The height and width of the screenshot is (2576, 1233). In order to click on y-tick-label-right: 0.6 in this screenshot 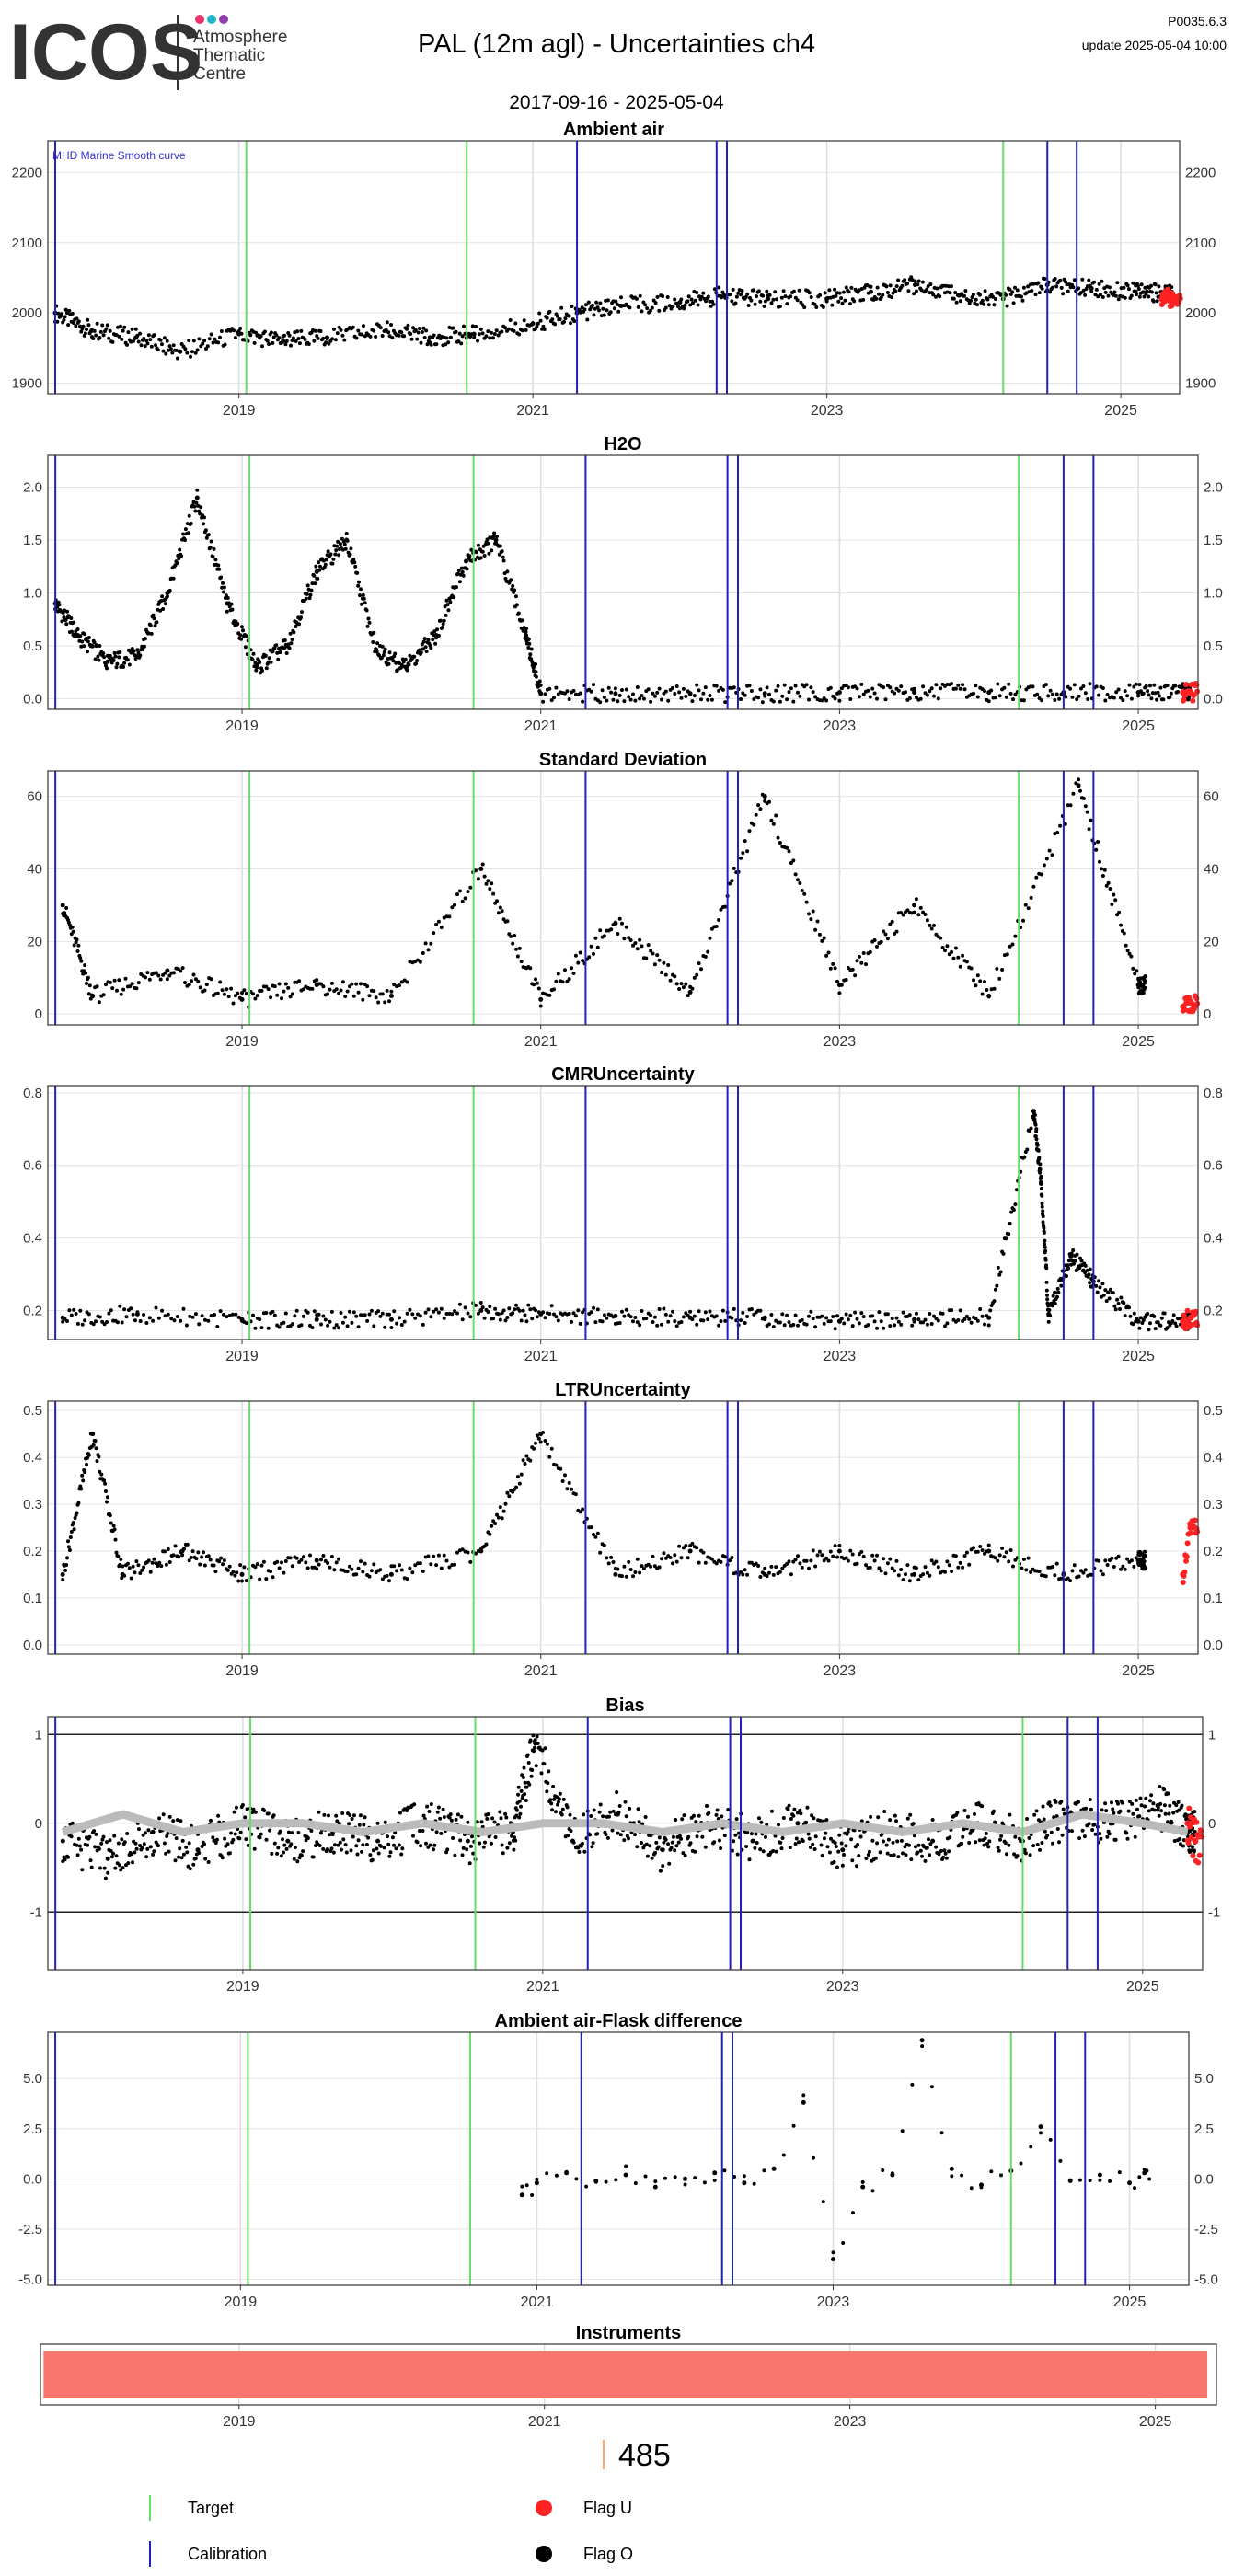, I will do `click(1213, 1166)`.